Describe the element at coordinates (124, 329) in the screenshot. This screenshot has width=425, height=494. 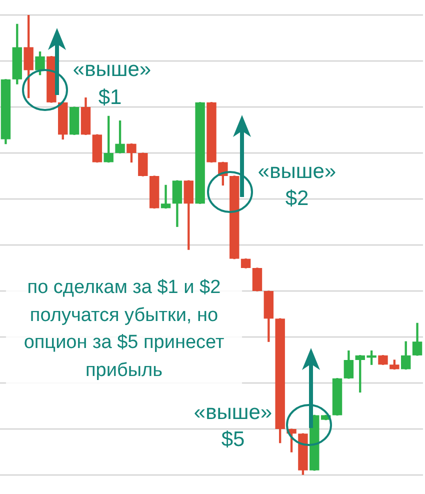
I see `annotation: по сделкам за $1 и $2 получатся убытки, но опцион за $5 принесет прибыль` at that location.